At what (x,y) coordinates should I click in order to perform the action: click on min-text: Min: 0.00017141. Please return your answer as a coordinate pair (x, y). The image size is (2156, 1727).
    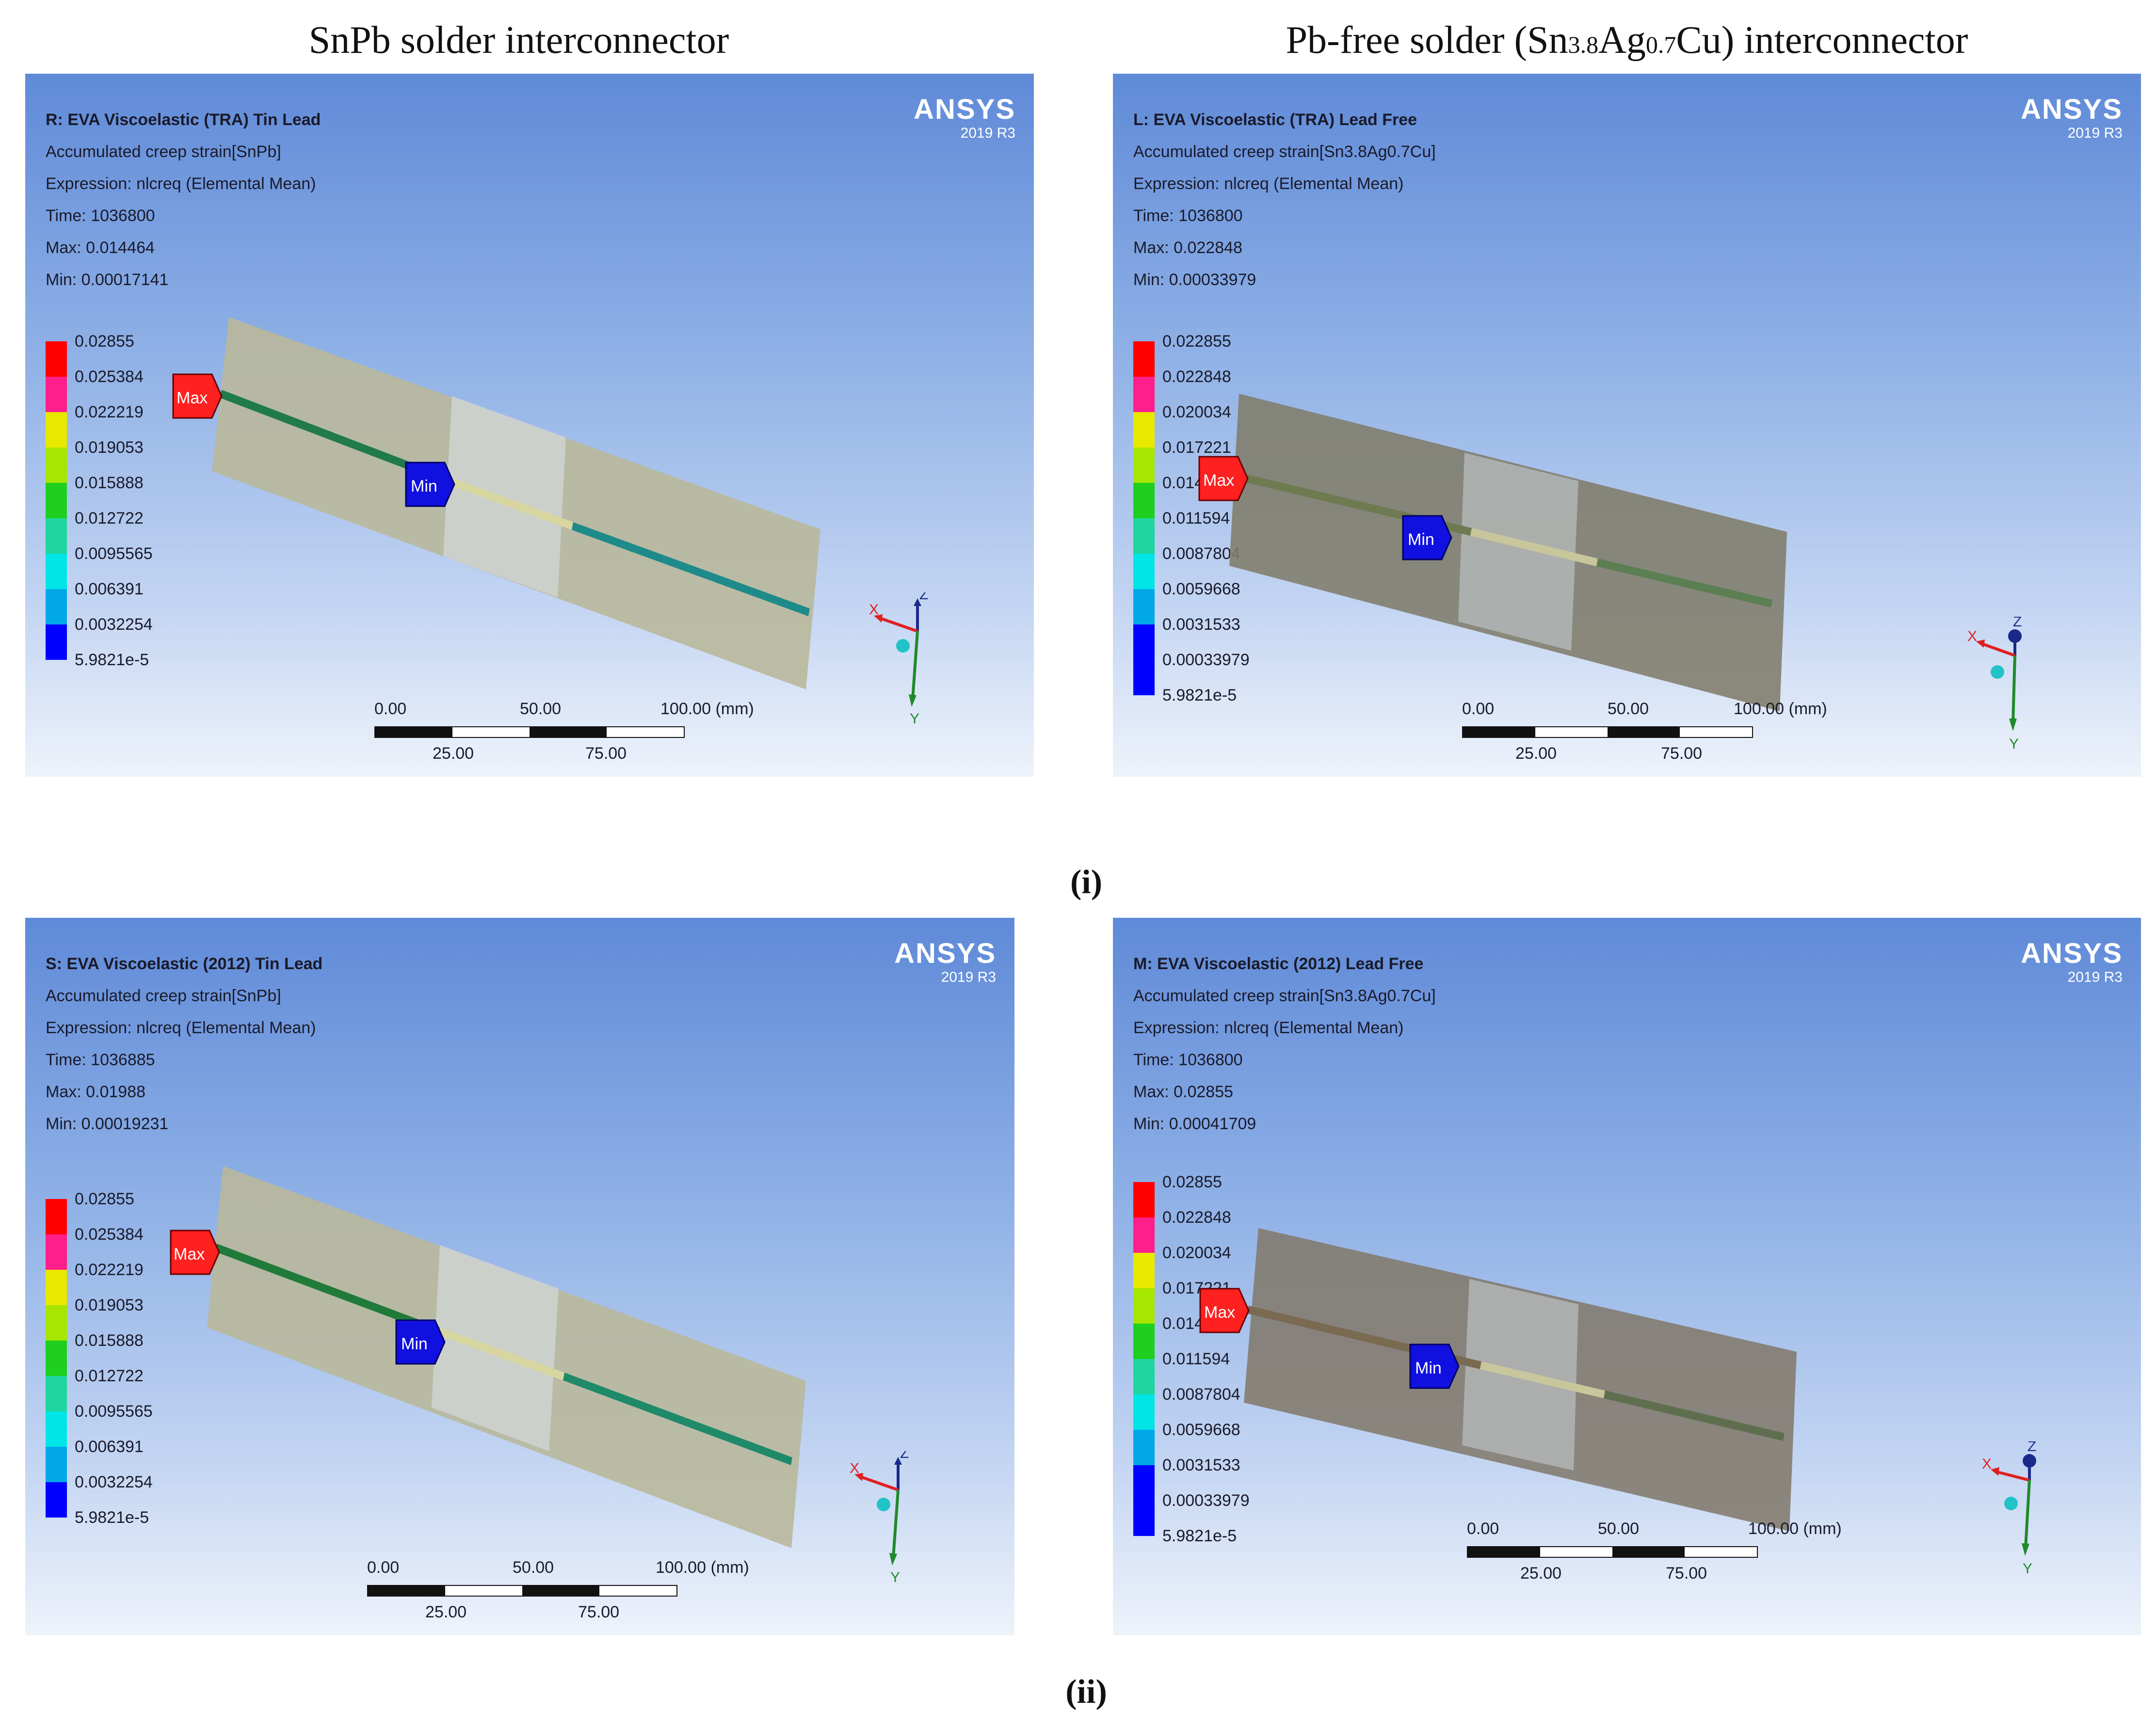
    Looking at the image, I should click on (107, 280).